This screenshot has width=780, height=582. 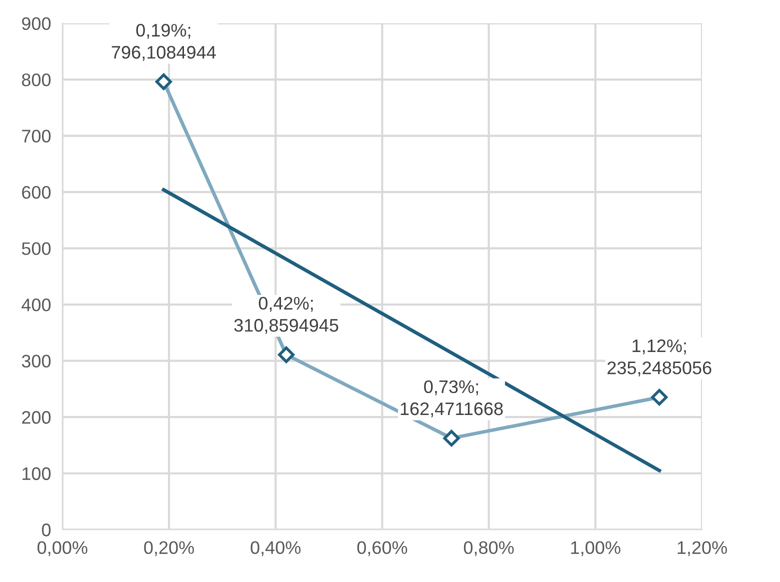 What do you see at coordinates (164, 42) in the screenshot?
I see `annotation: 0,19%; 796,1084944` at bounding box center [164, 42].